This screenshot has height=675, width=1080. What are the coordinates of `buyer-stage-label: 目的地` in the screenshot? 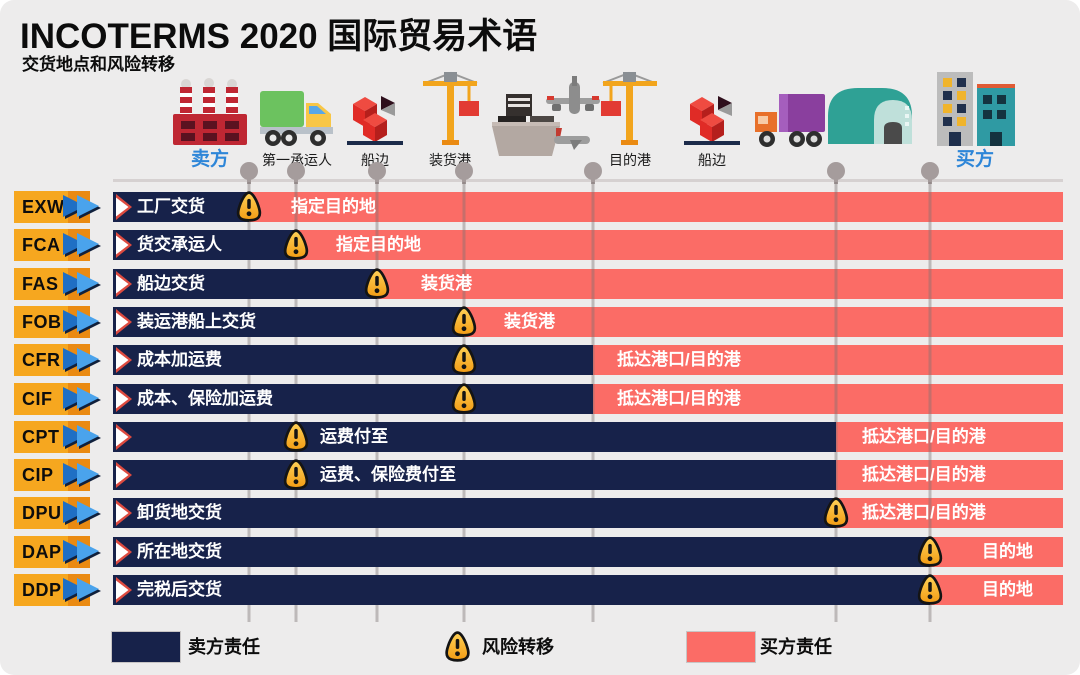 It's located at (1007, 589).